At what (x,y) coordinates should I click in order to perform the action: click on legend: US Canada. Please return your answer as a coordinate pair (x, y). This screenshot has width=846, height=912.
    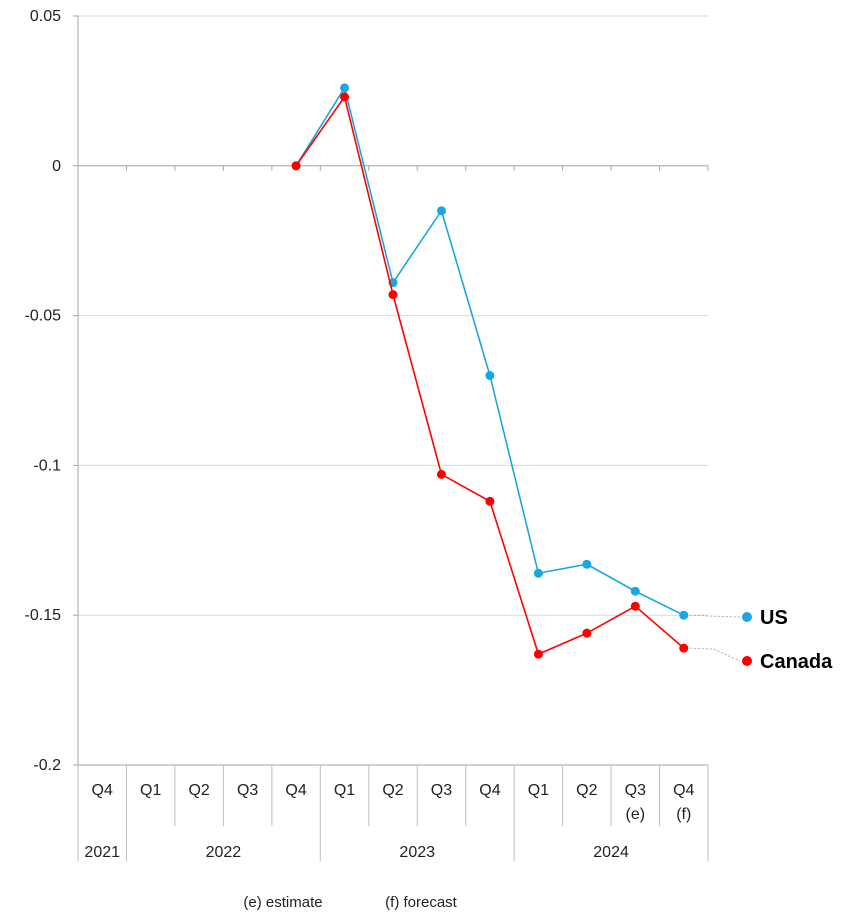
    Looking at the image, I should click on (761, 640).